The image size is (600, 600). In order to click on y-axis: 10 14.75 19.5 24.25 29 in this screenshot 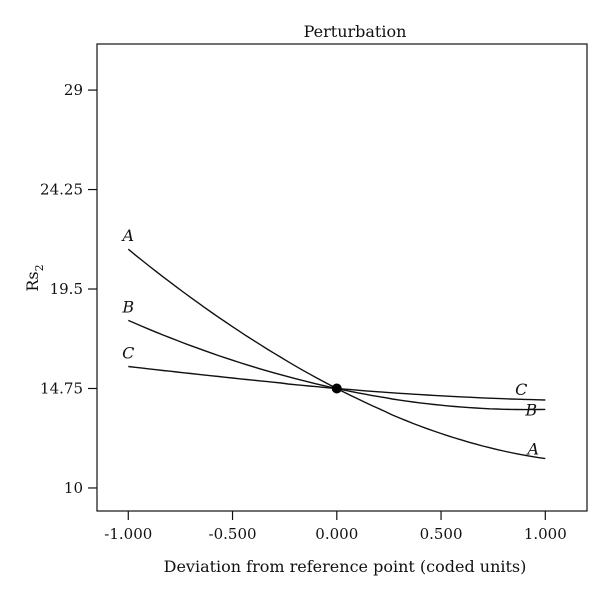, I will do `click(68, 289)`.